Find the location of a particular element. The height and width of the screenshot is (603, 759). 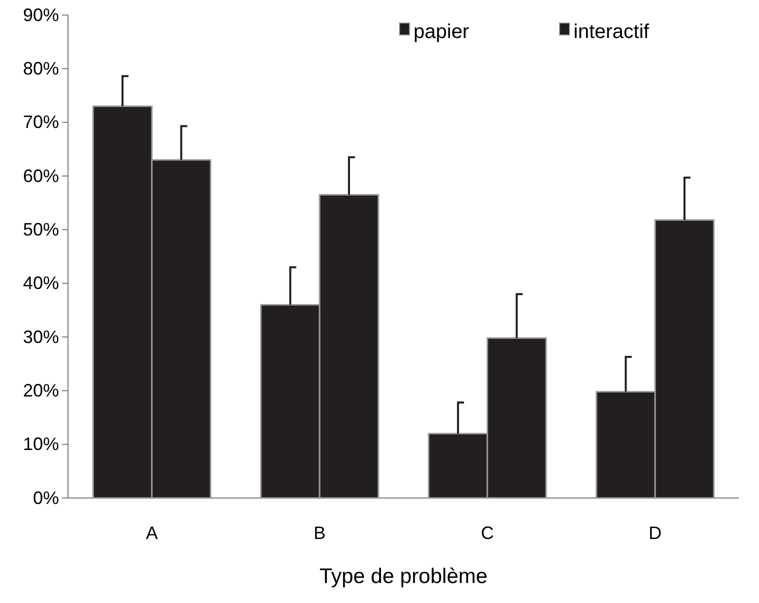

y-tick-label: 0% is located at coordinates (45, 498).